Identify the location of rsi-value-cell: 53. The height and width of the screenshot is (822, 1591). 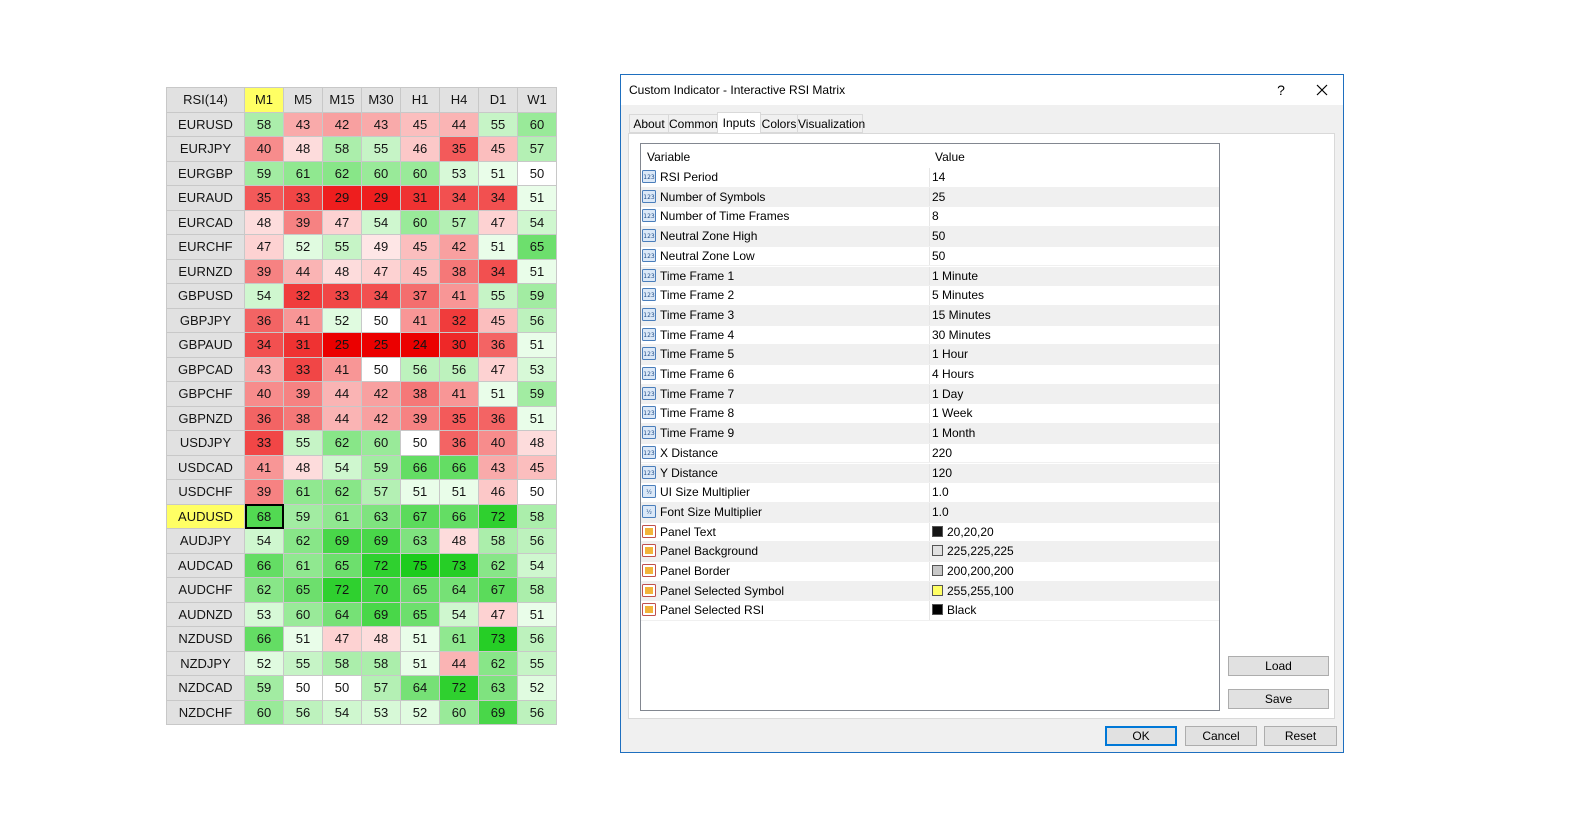
(264, 614).